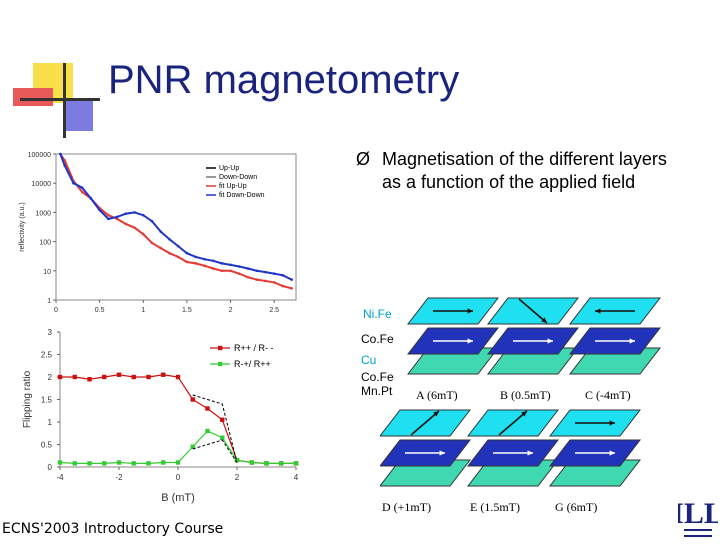  I want to click on config-label-c: C (-4mT), so click(608, 395).